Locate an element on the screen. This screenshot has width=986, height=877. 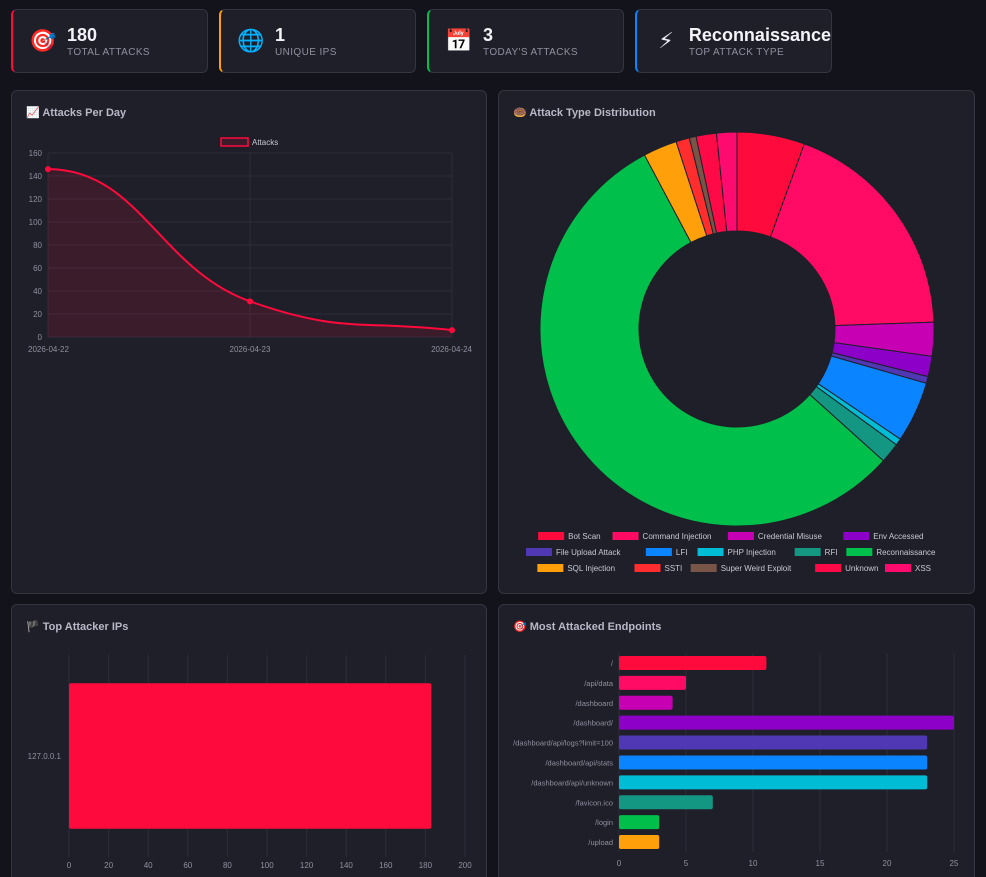
y-tick-label: 120 is located at coordinates (36, 199).